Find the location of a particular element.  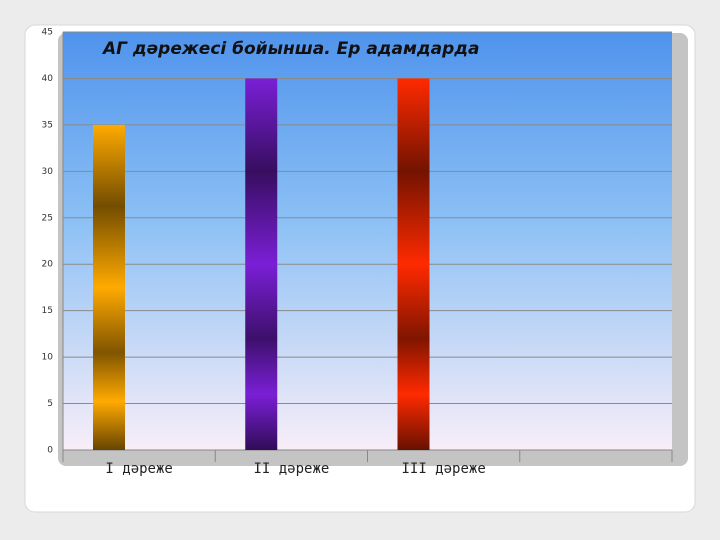

x-tick-label: І дәреже is located at coordinates (138, 469).